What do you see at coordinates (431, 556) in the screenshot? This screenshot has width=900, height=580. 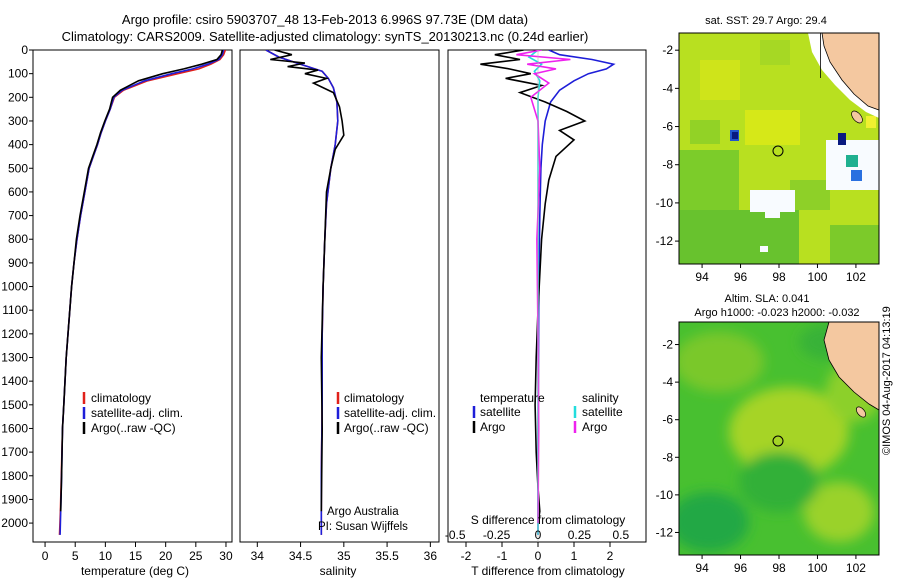 I see `x-tick-label: 36` at bounding box center [431, 556].